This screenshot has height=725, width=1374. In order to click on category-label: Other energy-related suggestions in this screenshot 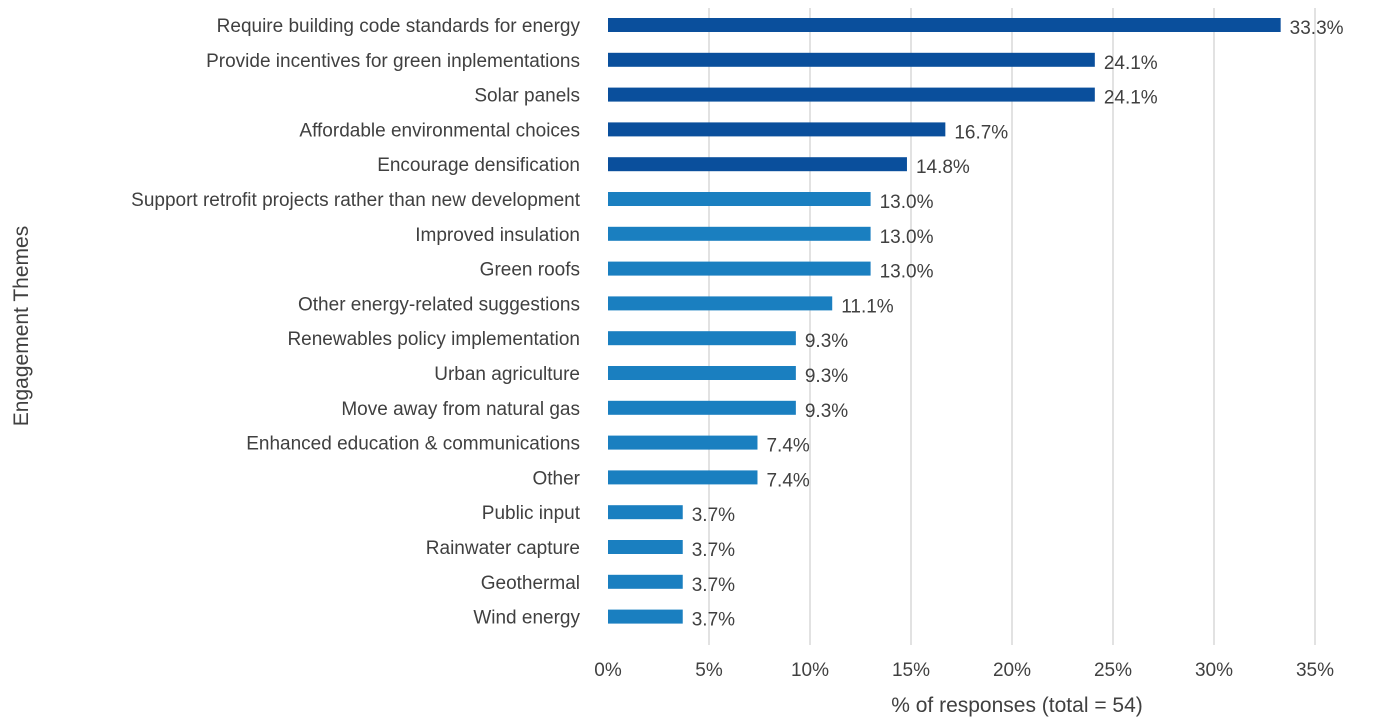, I will do `click(439, 304)`.